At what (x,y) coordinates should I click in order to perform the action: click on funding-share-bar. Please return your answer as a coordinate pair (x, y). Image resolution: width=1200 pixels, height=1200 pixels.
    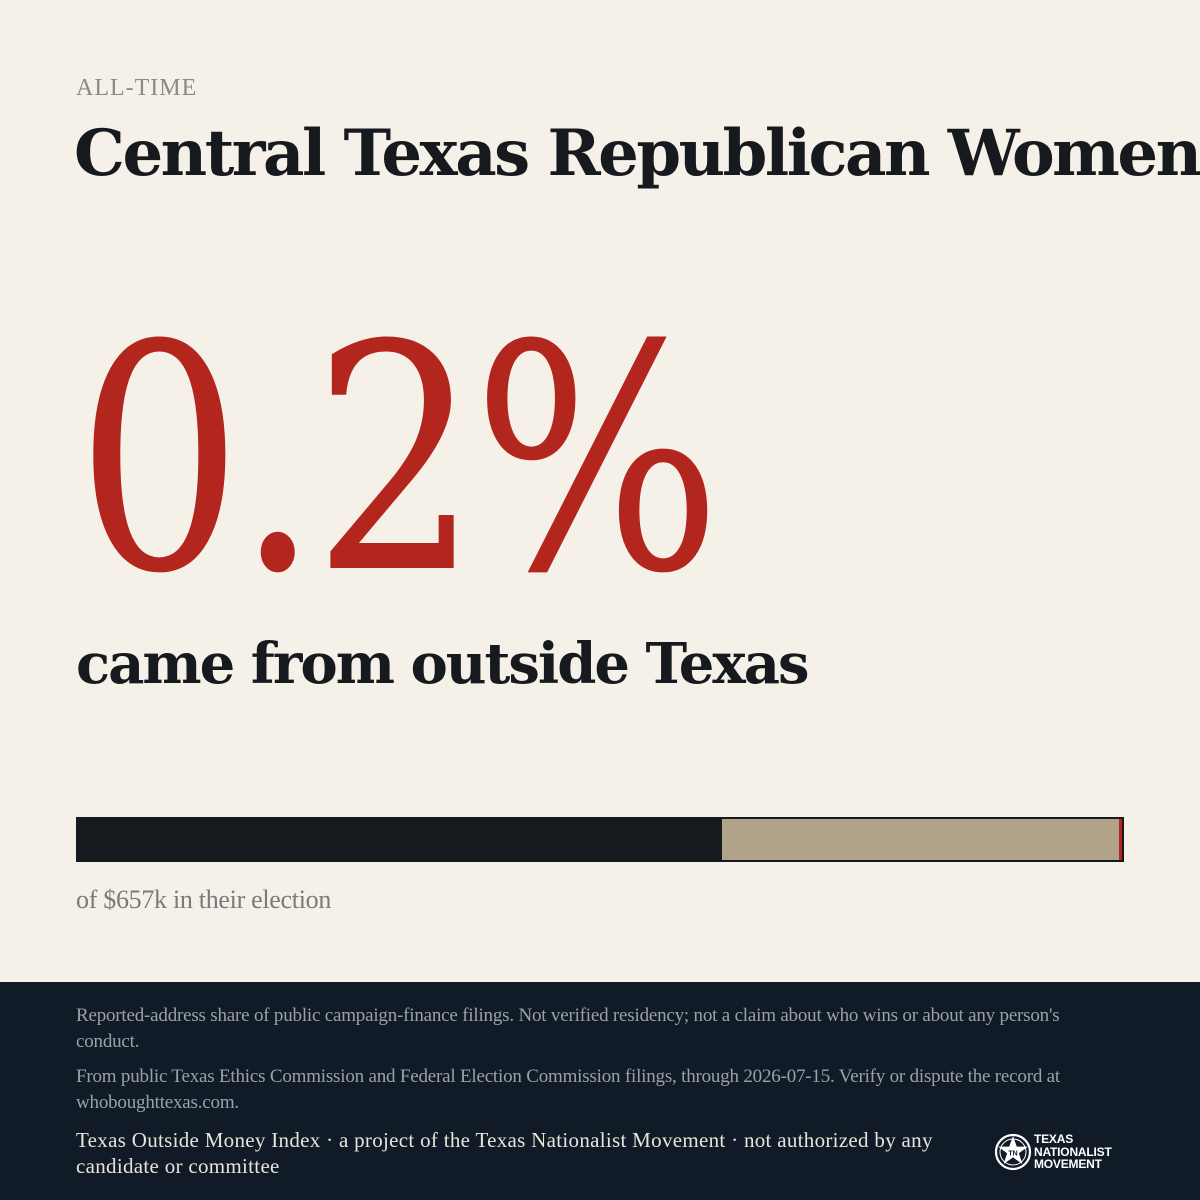
    Looking at the image, I should click on (600, 839).